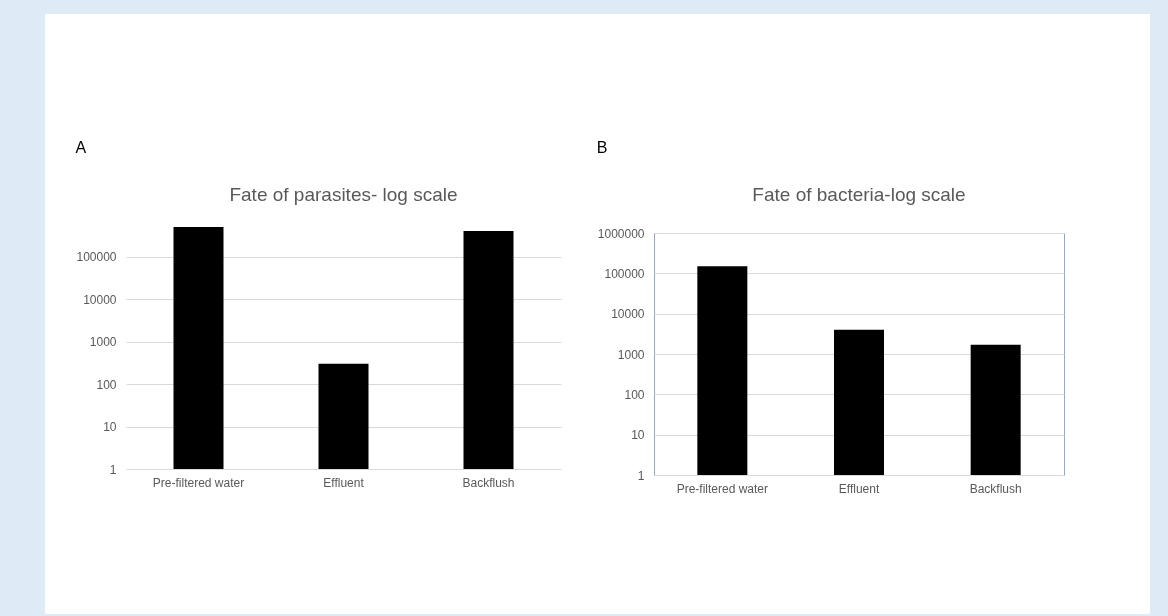 This screenshot has height=616, width=1168. Describe the element at coordinates (602, 147) in the screenshot. I see `text: B` at that location.